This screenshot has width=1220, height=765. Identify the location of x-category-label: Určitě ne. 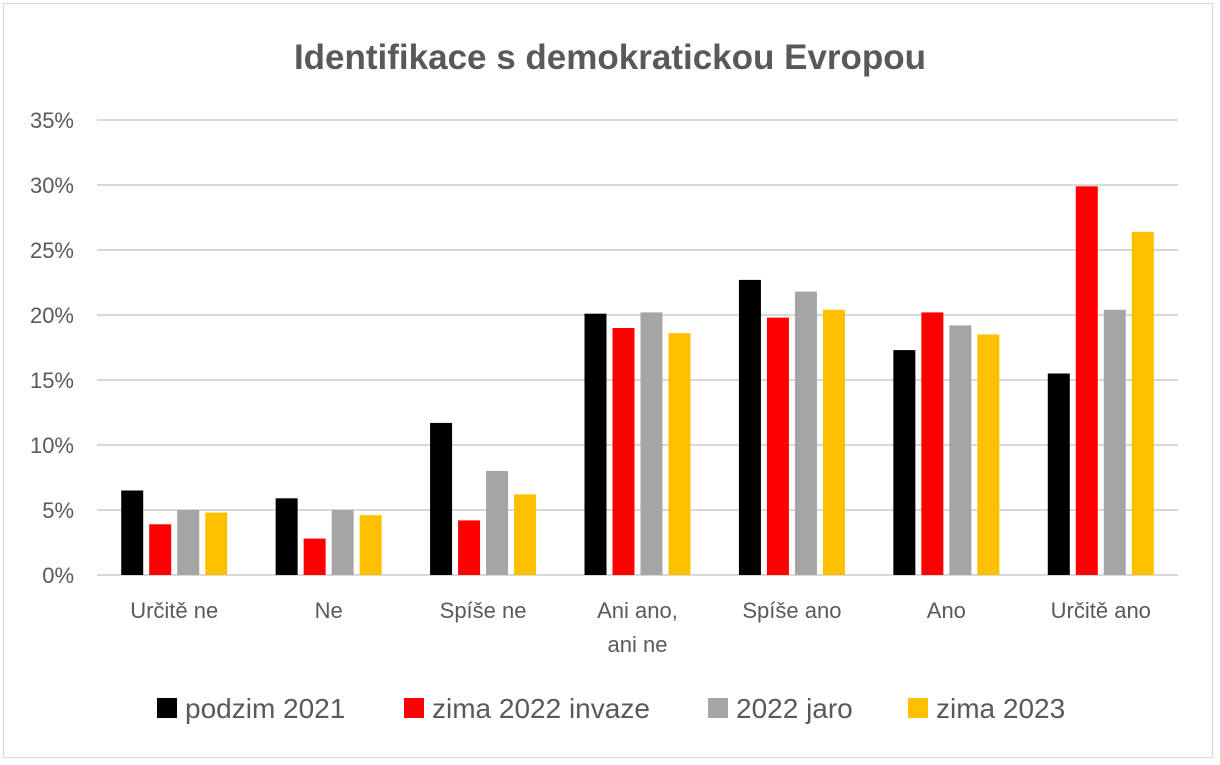
(174, 610).